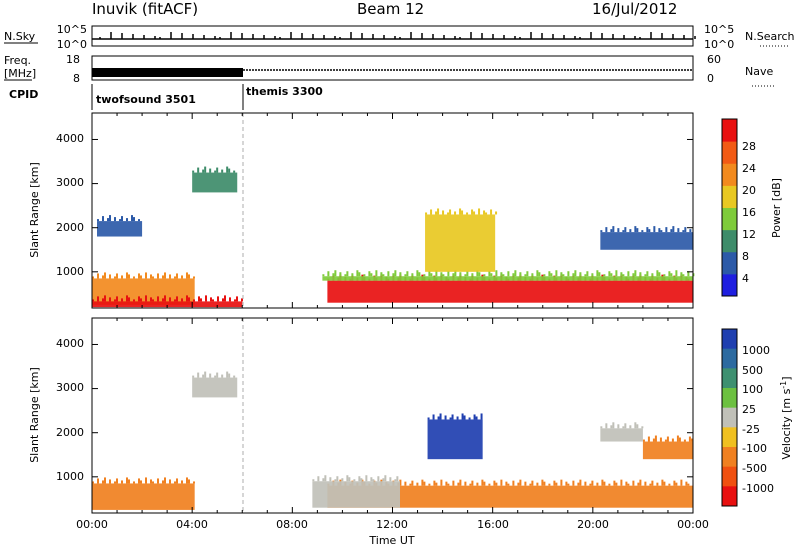 The height and width of the screenshot is (554, 800). I want to click on vel-cbar-label-main: Velocity [m s, so click(786, 423).